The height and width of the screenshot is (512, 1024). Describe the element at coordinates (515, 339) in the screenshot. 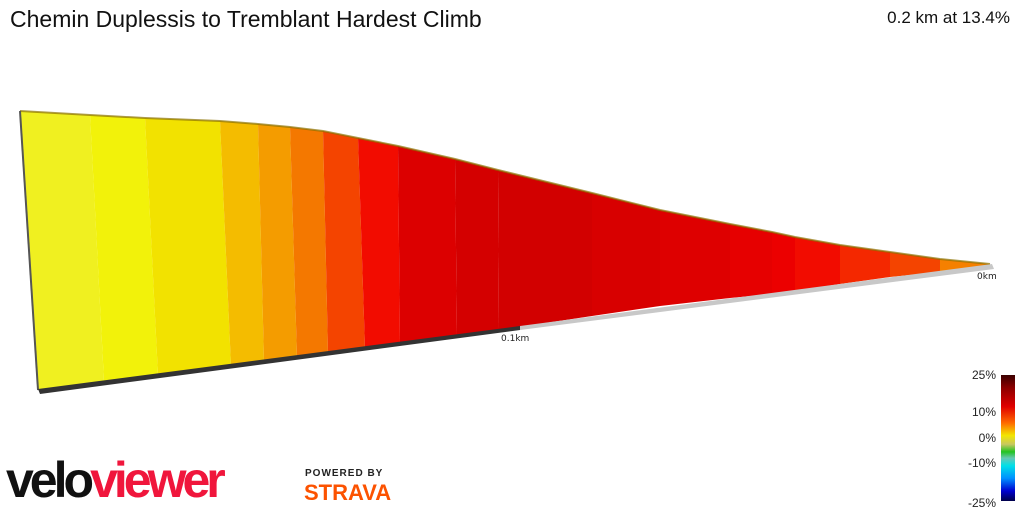

I see `distance-label-0-1km: 0.1km` at that location.